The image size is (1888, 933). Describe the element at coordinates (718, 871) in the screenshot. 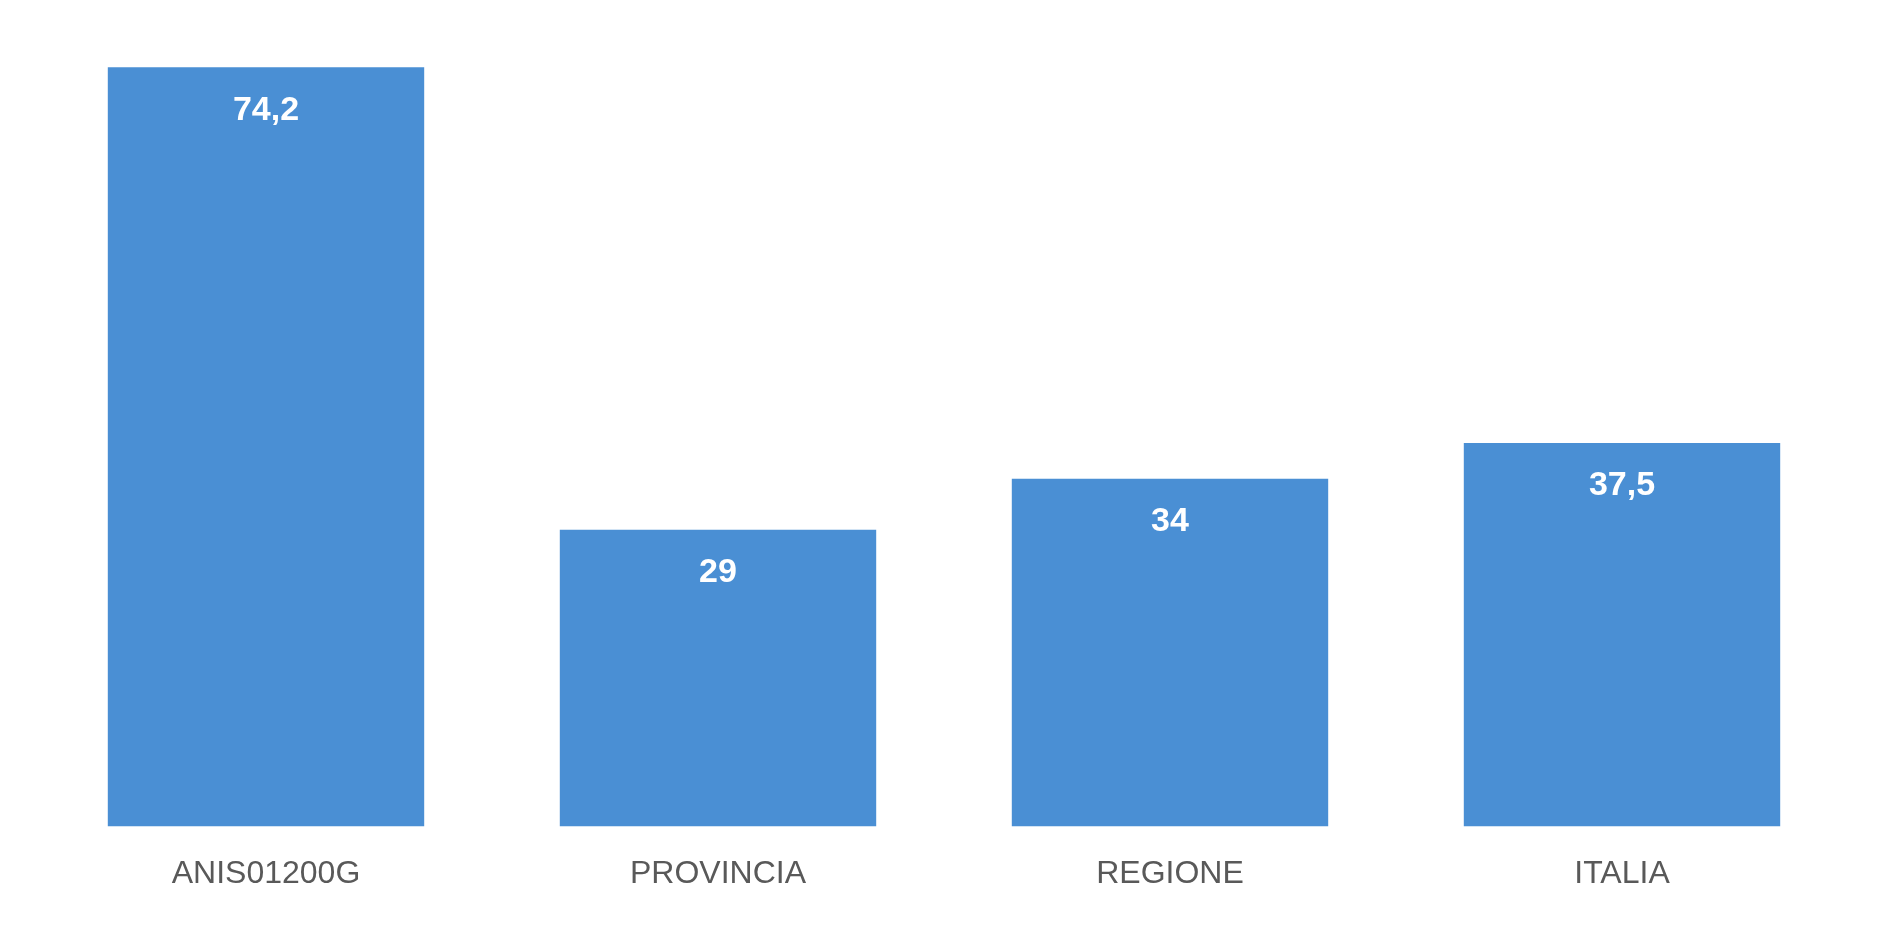

I see `x-tick-label: PROVINCIA` at that location.